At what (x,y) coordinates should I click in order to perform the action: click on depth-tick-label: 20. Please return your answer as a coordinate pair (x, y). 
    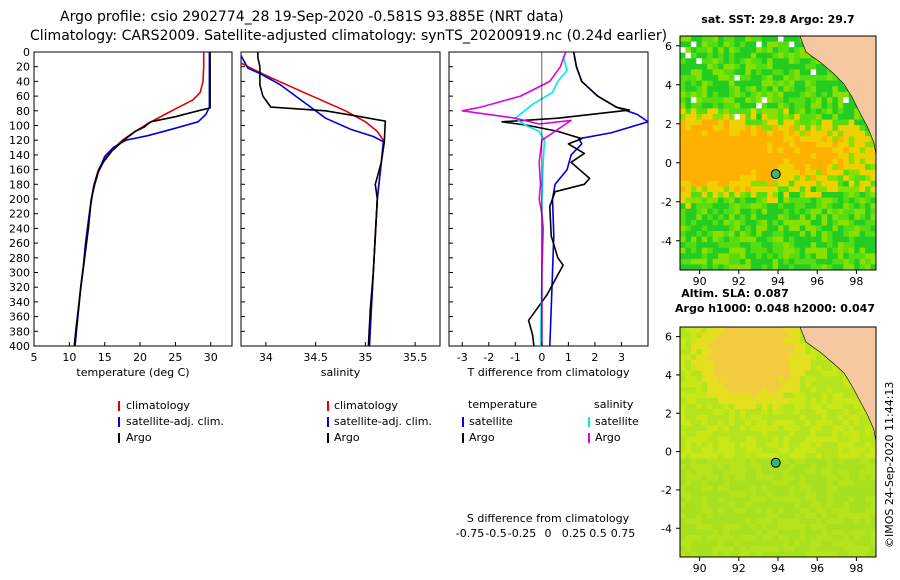
    Looking at the image, I should click on (23, 67).